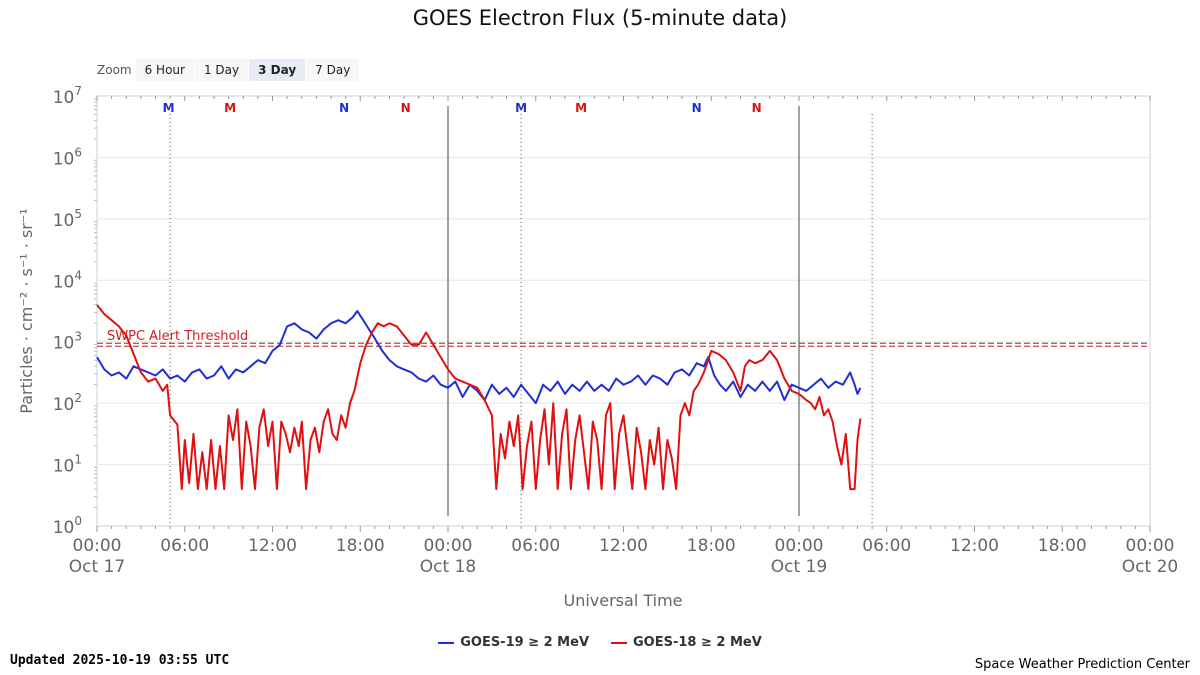  What do you see at coordinates (67, 96) in the screenshot?
I see `y-tick-label-7: 10⁷` at bounding box center [67, 96].